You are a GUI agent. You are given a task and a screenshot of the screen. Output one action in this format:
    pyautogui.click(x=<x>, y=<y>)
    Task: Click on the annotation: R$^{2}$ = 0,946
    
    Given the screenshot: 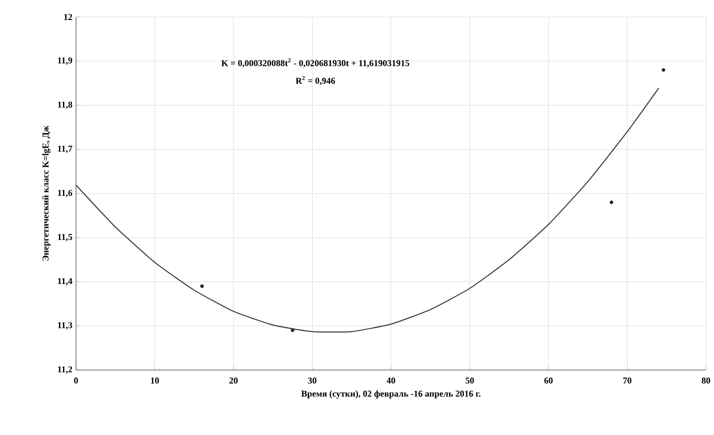 What is the action you would take?
    pyautogui.click(x=315, y=81)
    